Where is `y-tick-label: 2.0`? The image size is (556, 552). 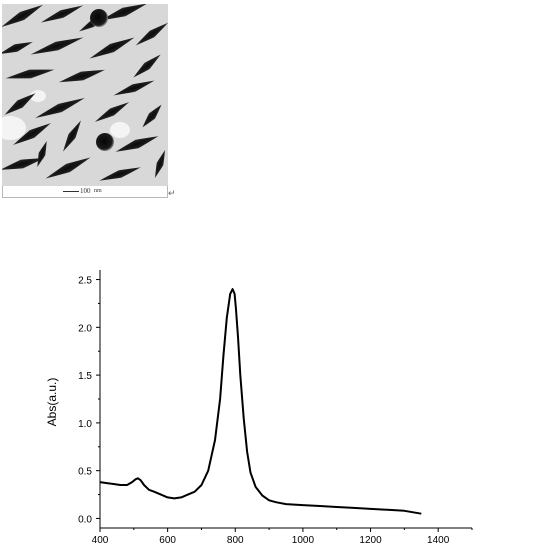 y-tick-label: 2.0 is located at coordinates (85, 328).